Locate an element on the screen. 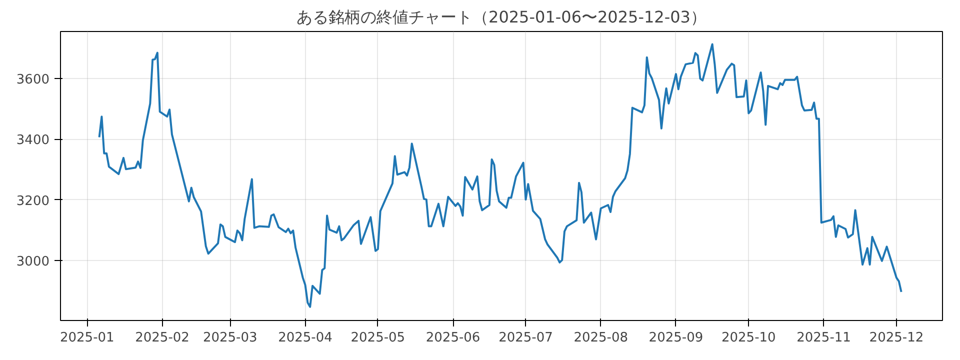 Image resolution: width=960 pixels, height=360 pixels. chart-title: ある銘柄の終値チャート（2025-01-06〜2025-12-03） is located at coordinates (501, 17).